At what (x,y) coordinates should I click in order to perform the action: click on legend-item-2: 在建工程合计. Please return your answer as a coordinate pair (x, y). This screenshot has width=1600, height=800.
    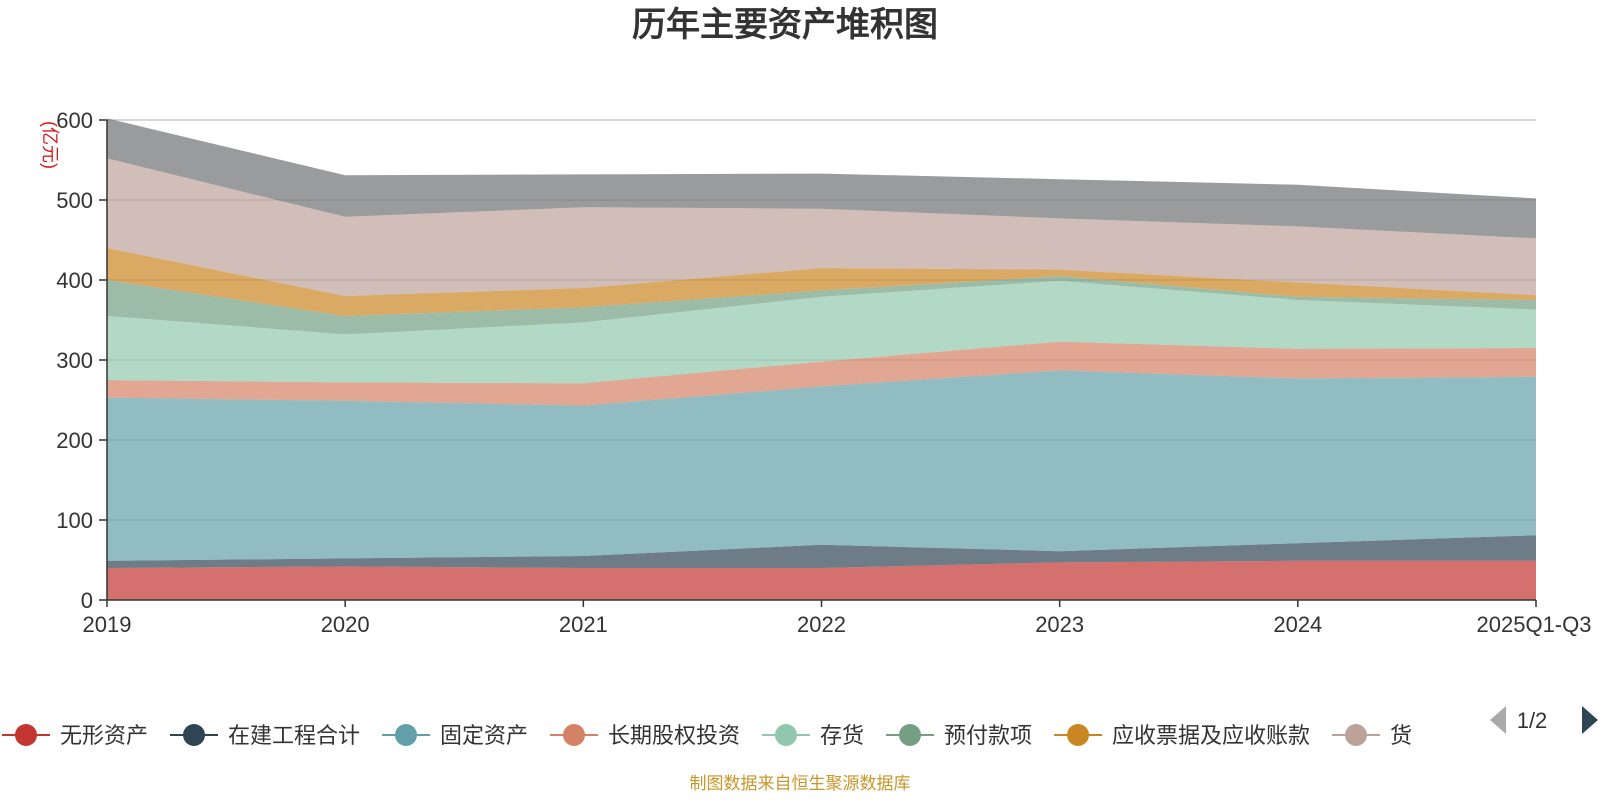
    Looking at the image, I should click on (265, 735).